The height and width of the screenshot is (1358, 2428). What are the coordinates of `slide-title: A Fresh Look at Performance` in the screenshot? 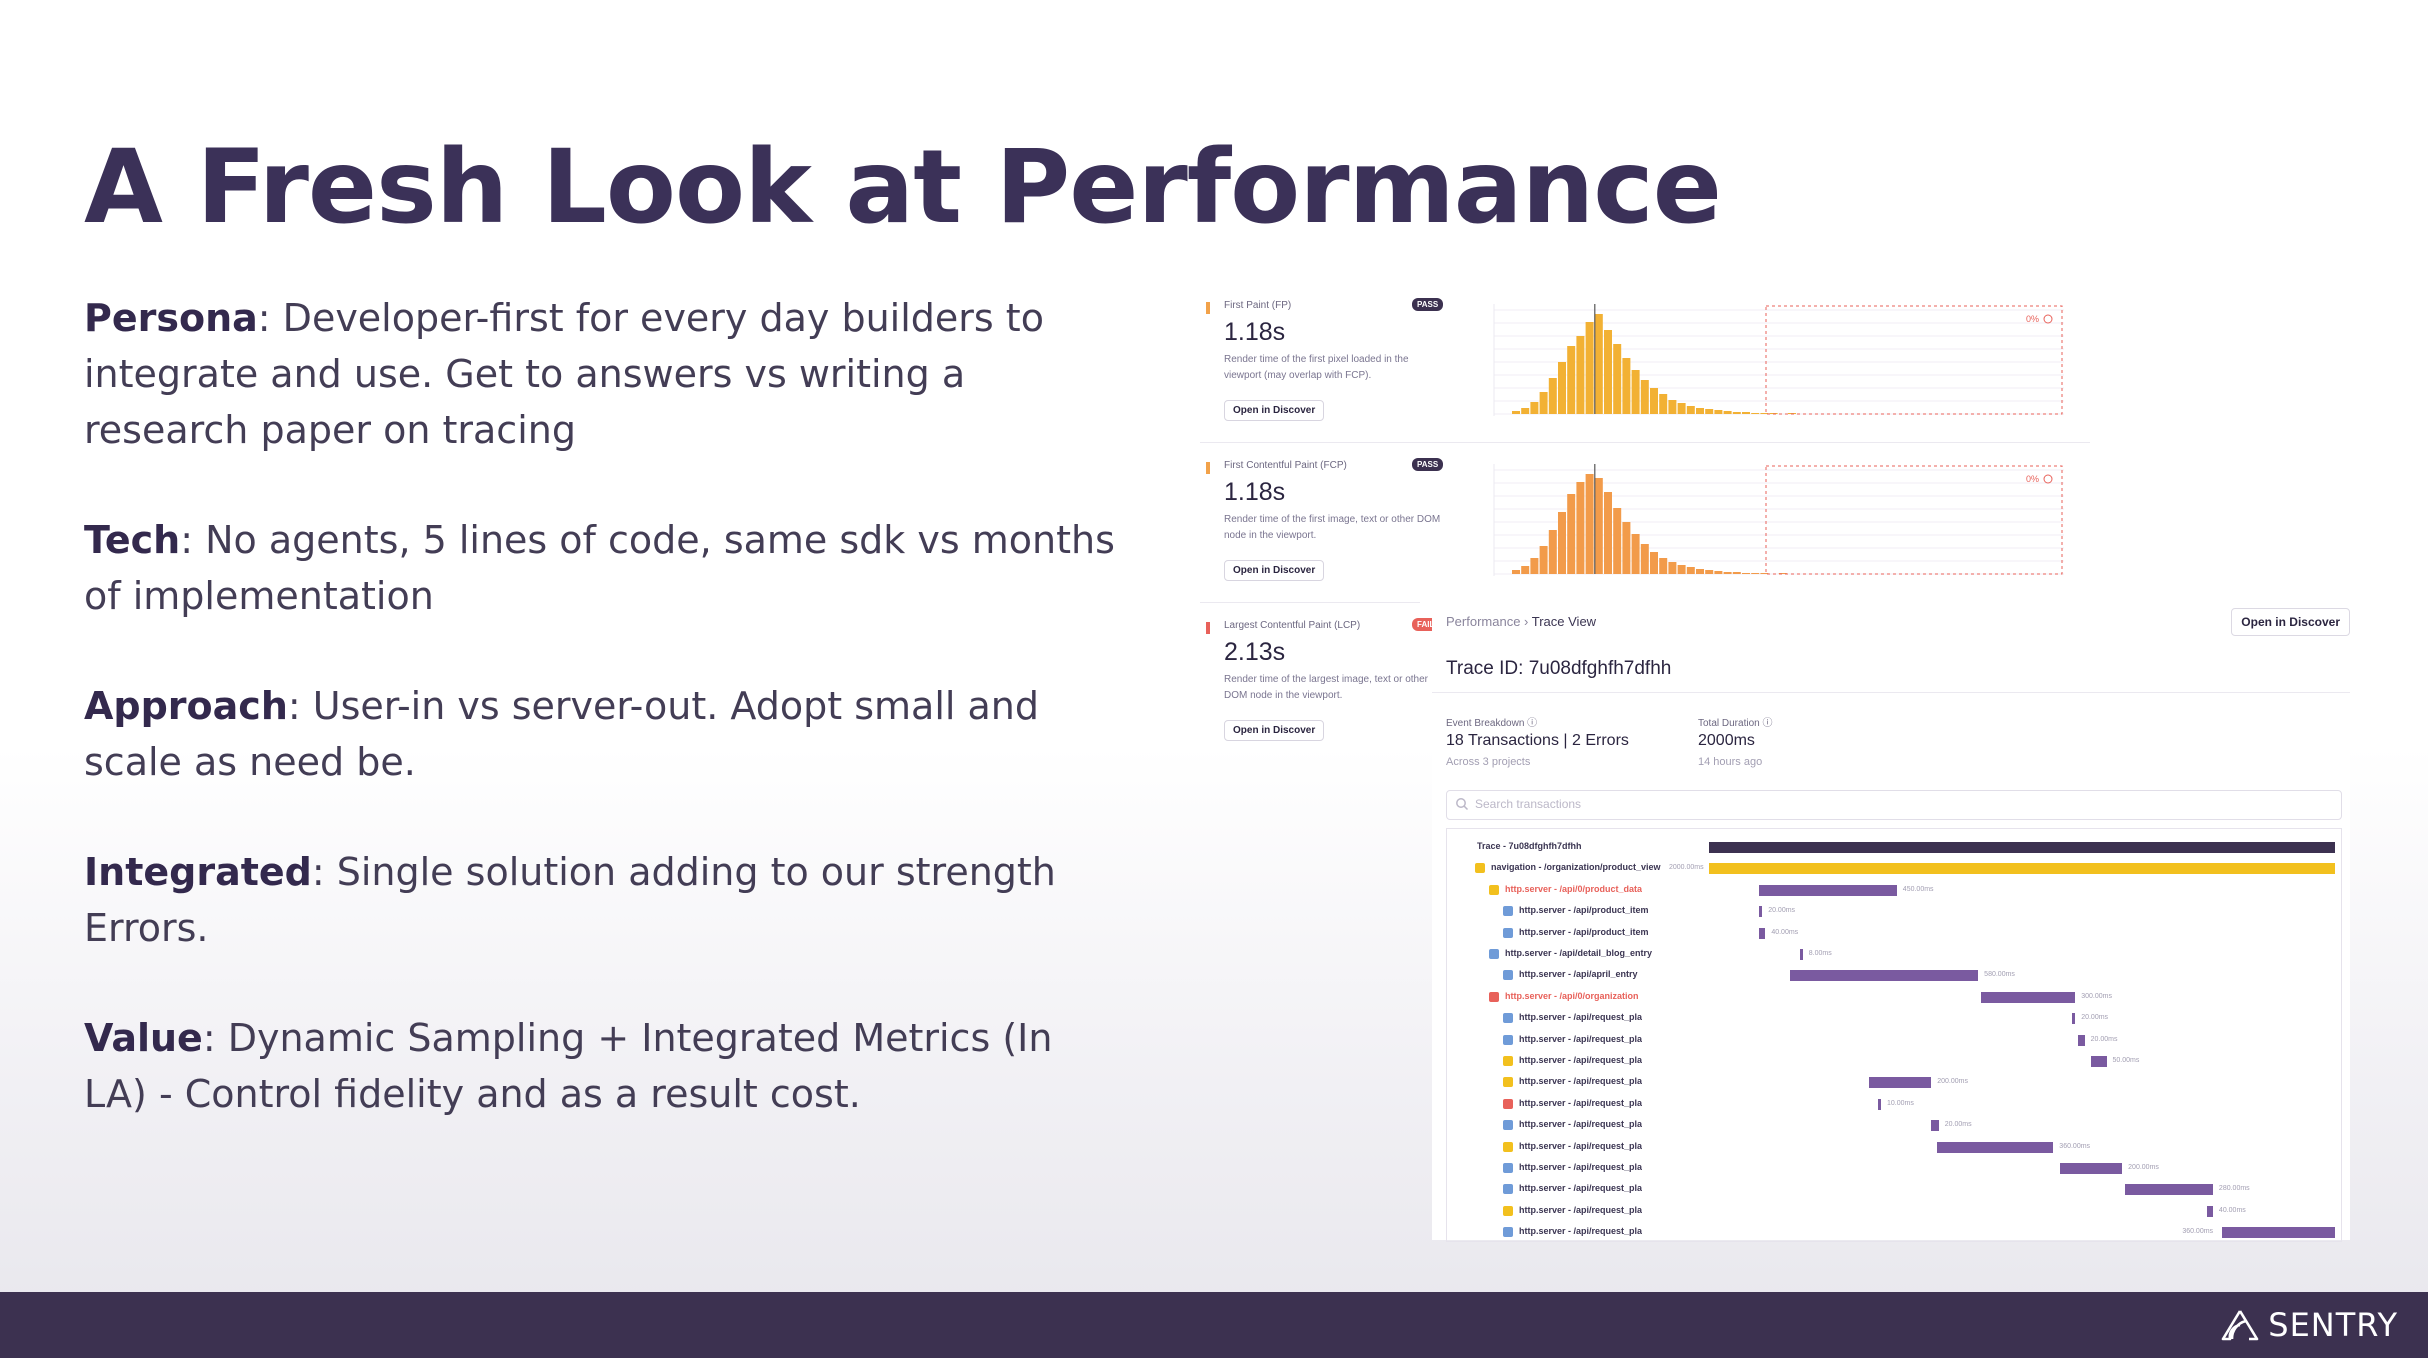 It's located at (903, 187).